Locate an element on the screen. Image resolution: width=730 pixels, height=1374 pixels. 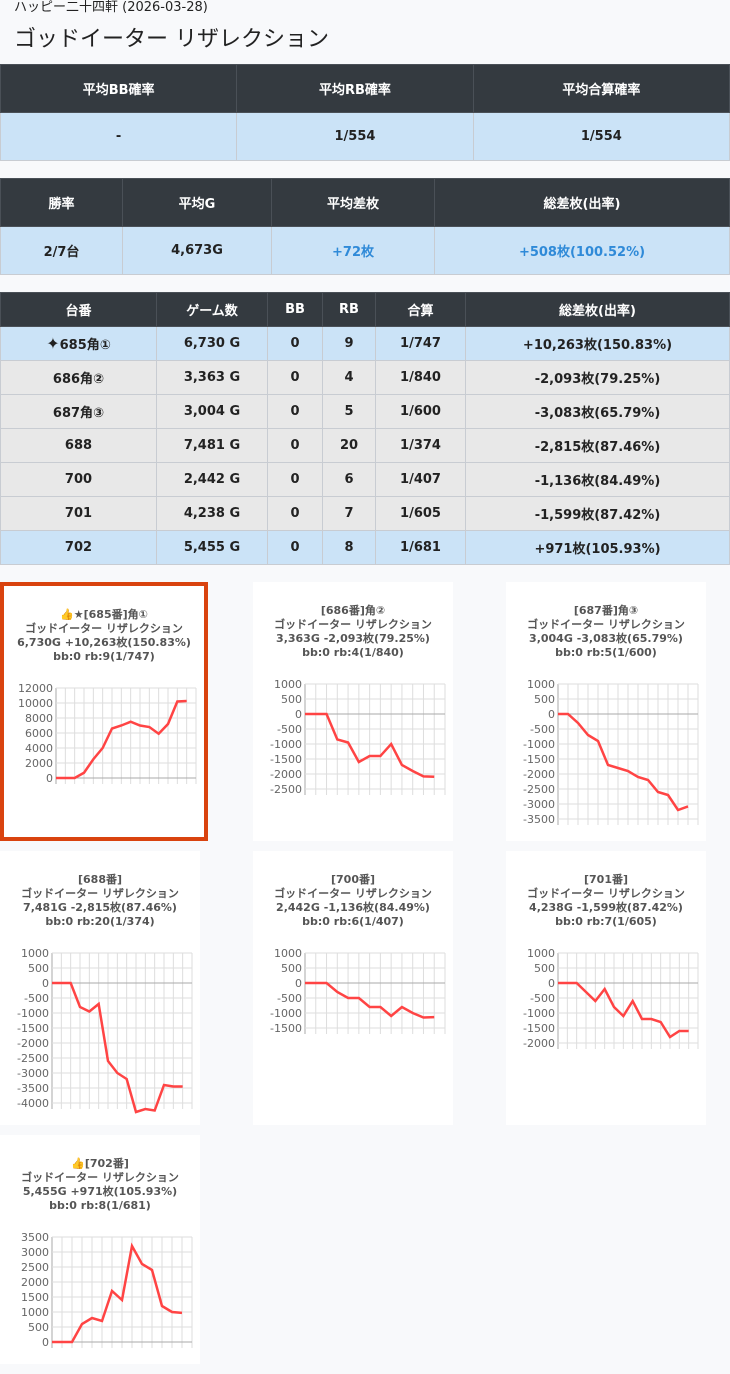
cell-text: 702 is located at coordinates (78, 547).